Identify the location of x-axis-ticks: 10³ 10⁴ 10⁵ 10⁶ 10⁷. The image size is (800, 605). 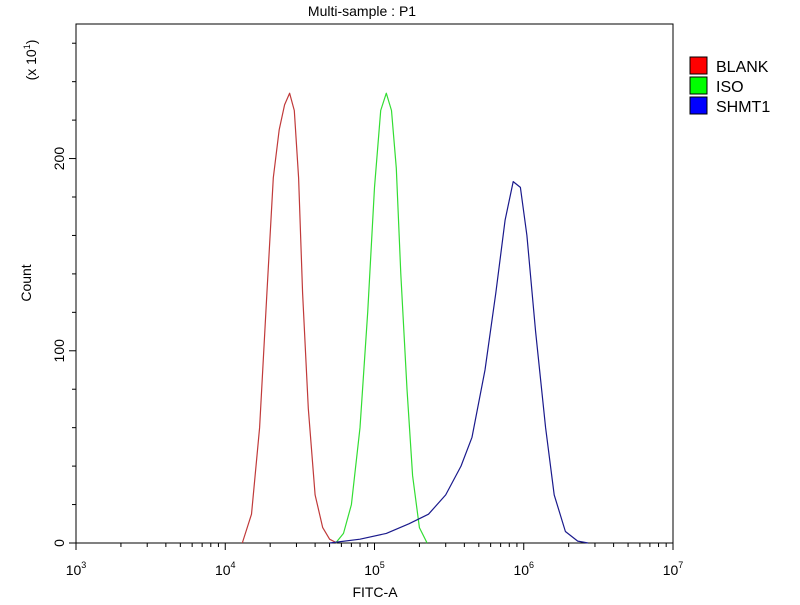
(375, 560).